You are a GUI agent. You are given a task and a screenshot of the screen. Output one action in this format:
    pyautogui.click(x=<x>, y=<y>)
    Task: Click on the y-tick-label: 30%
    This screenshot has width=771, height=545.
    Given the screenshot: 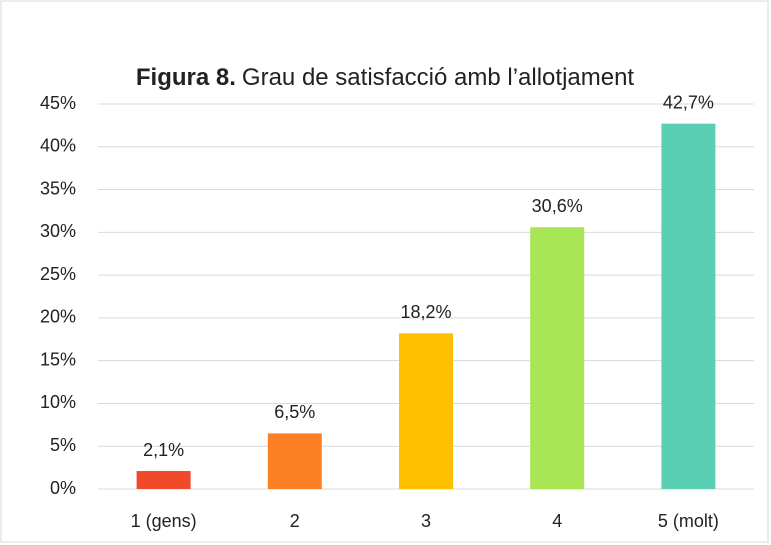 What is the action you would take?
    pyautogui.click(x=58, y=231)
    